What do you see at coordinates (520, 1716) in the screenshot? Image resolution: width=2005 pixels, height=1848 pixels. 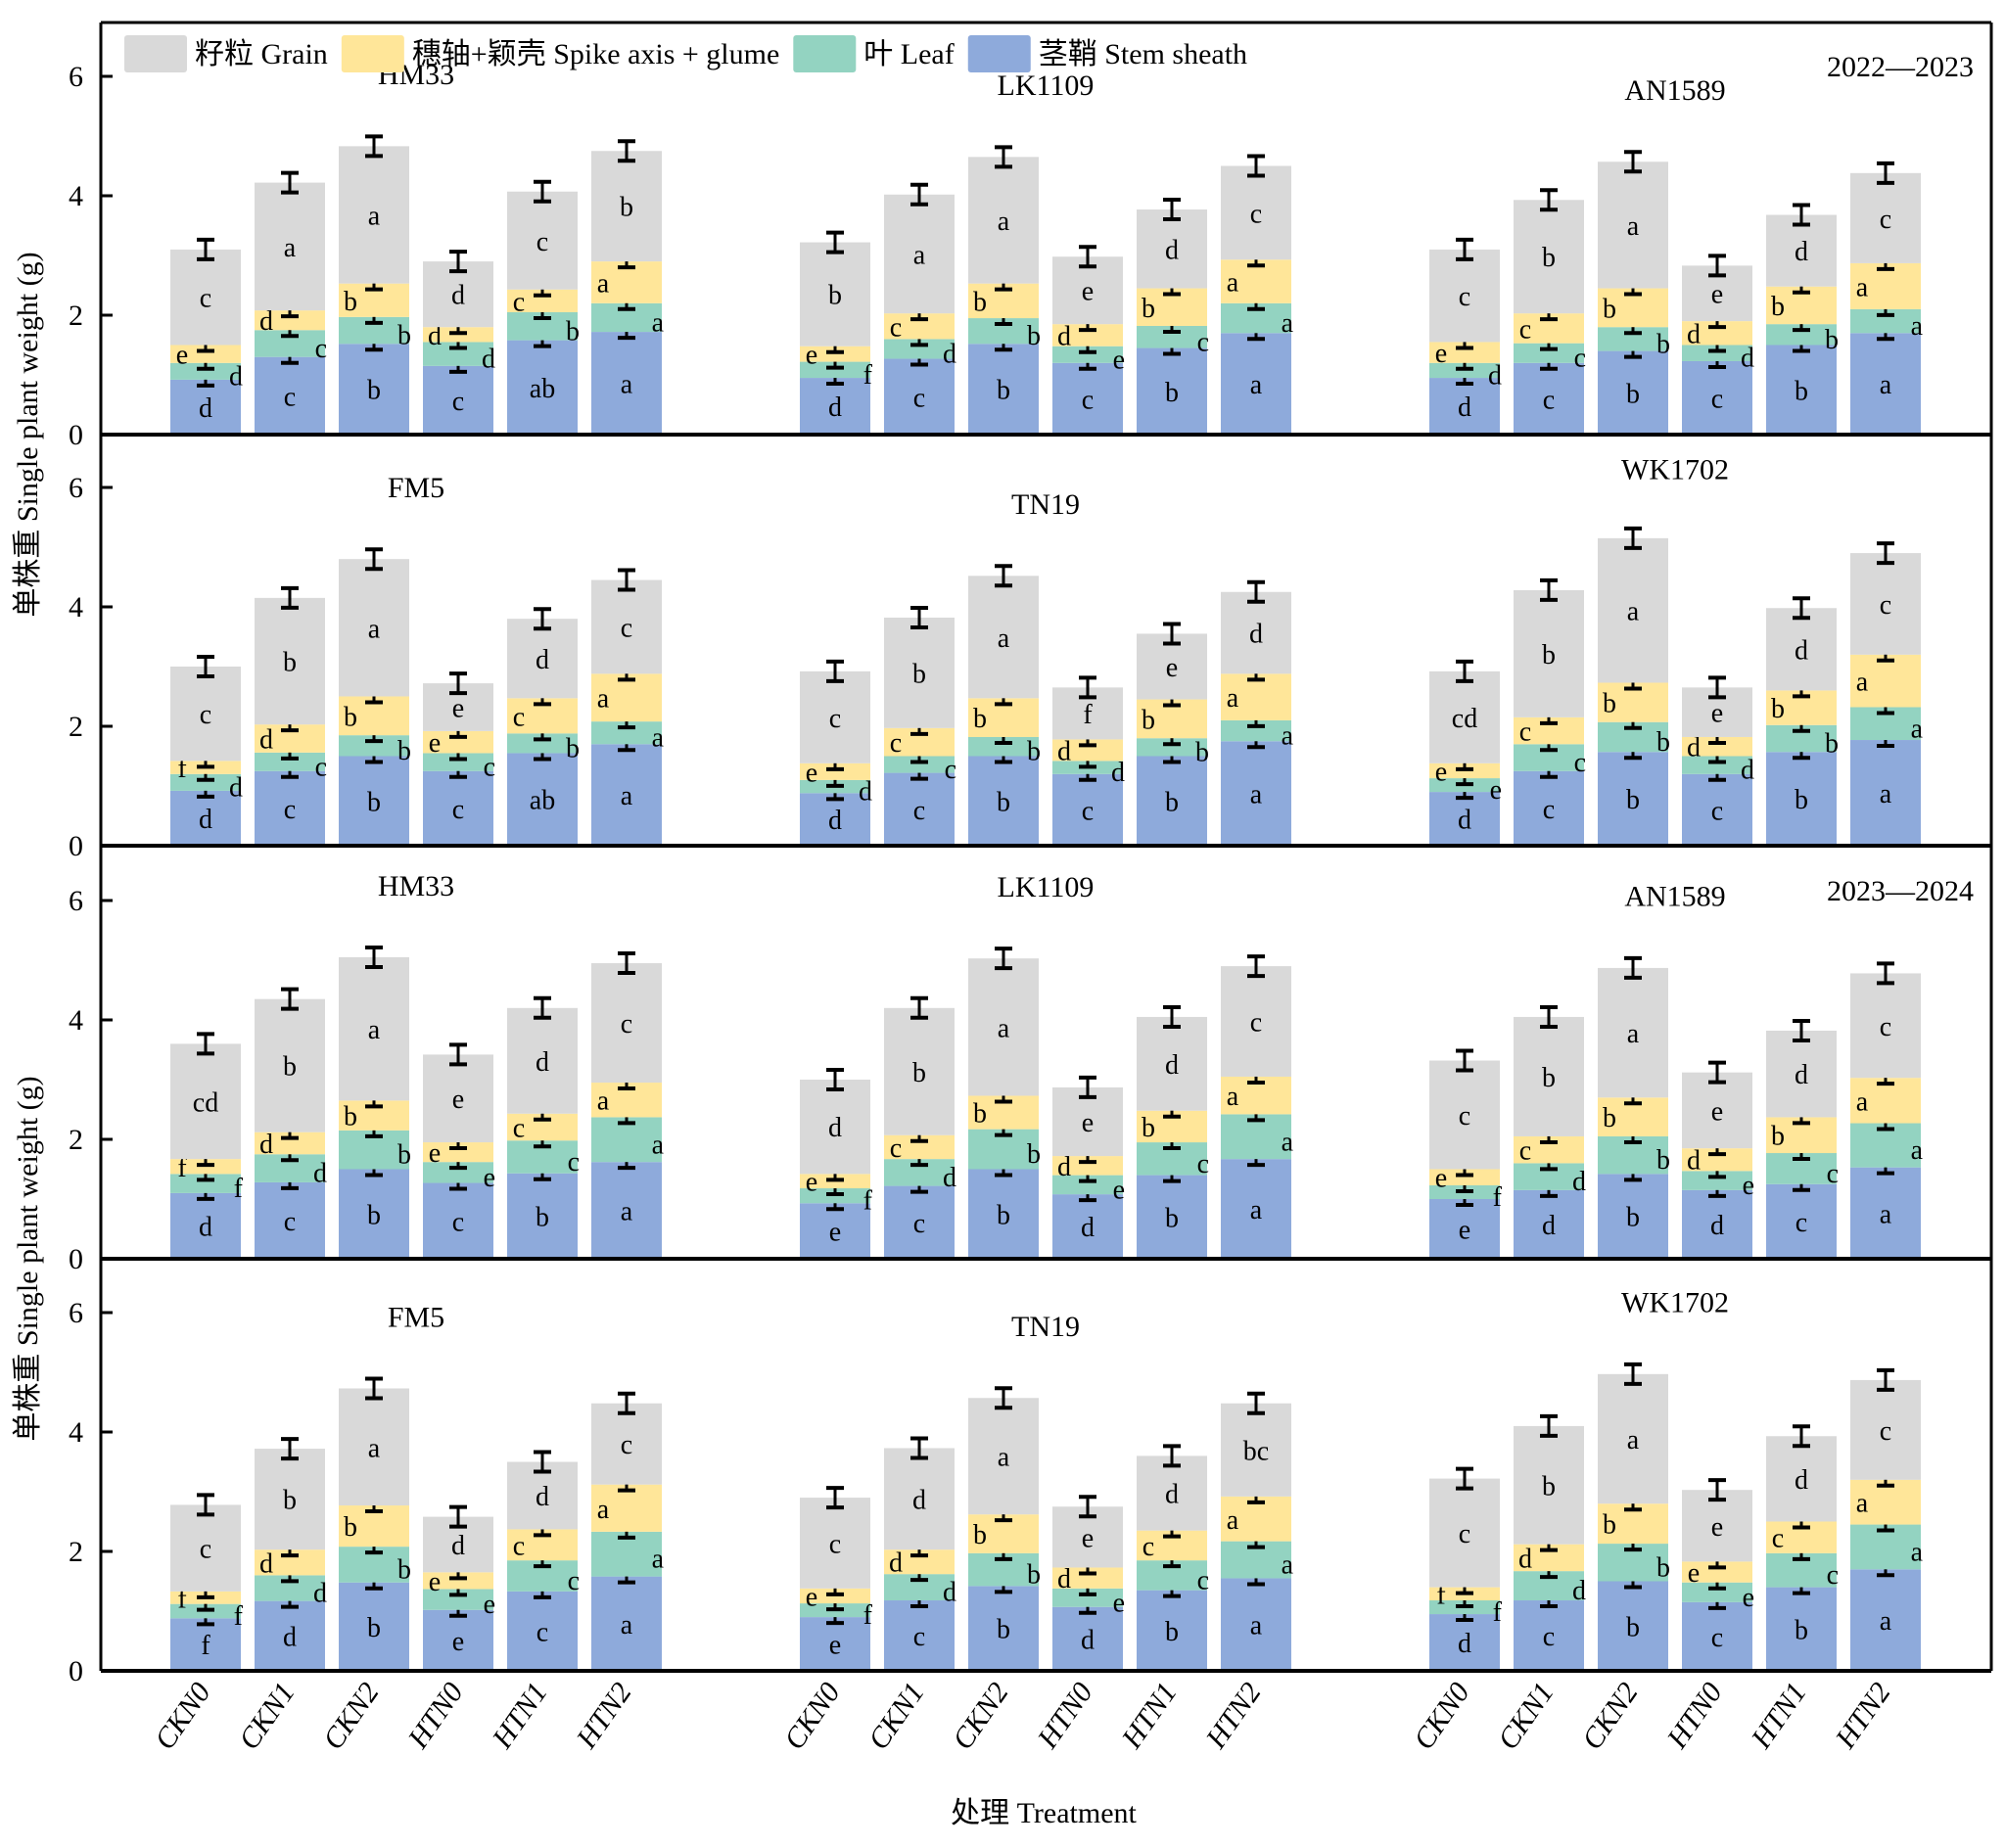 I see `x-tick-label: HTN1` at bounding box center [520, 1716].